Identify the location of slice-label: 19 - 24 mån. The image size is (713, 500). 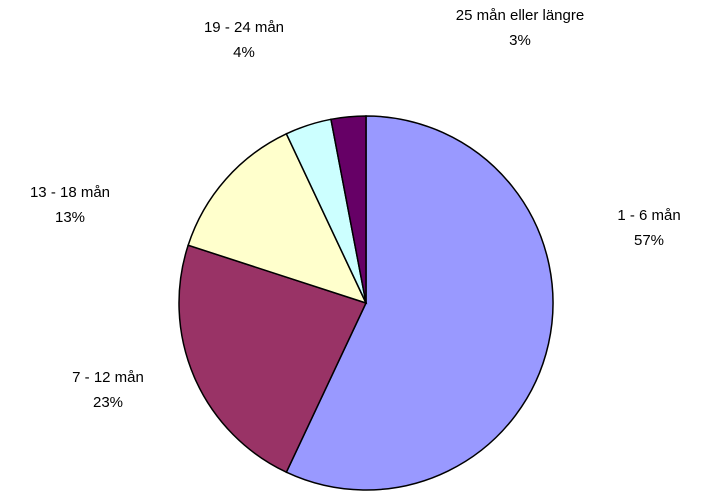
(244, 27).